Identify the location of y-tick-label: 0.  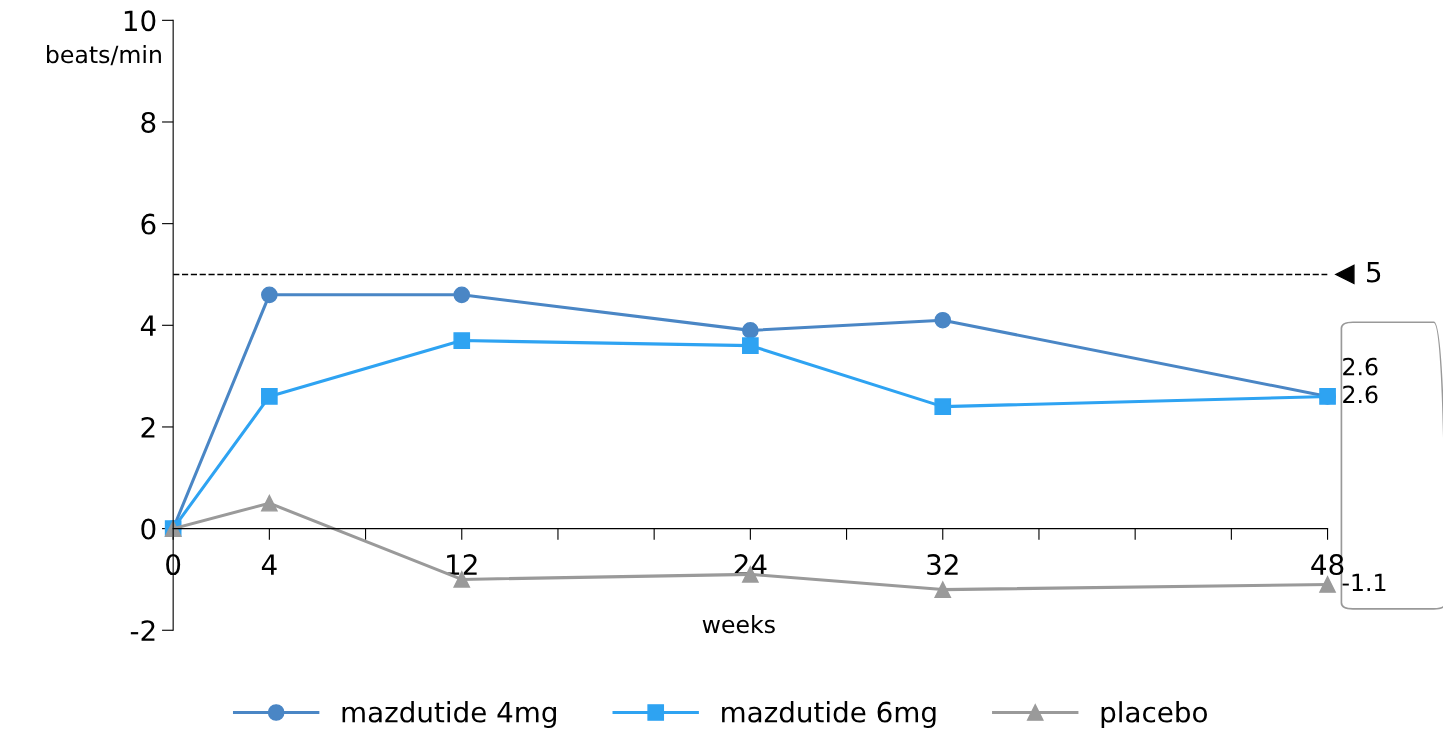
(148, 529).